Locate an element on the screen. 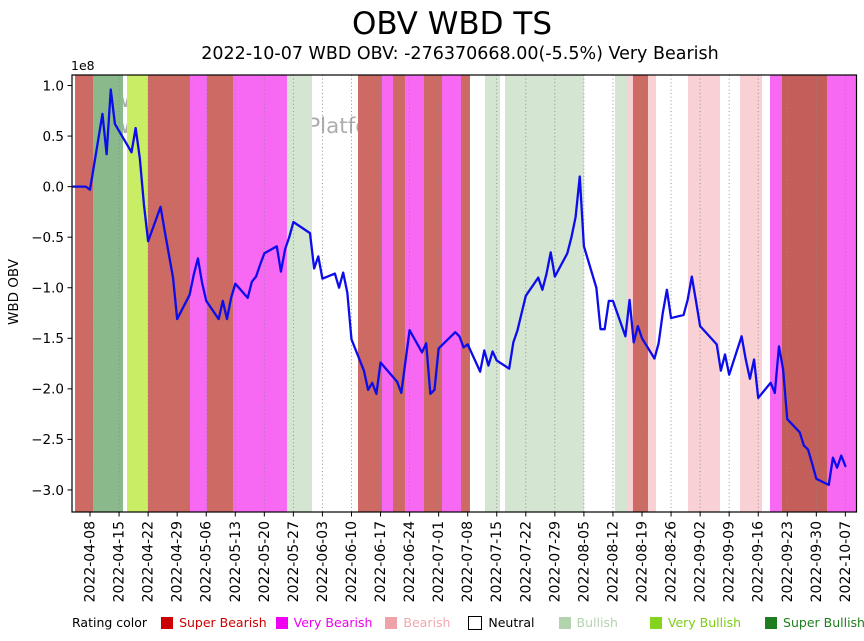 The height and width of the screenshot is (641, 864). rating-band-super_bearish_deep is located at coordinates (804, 293).